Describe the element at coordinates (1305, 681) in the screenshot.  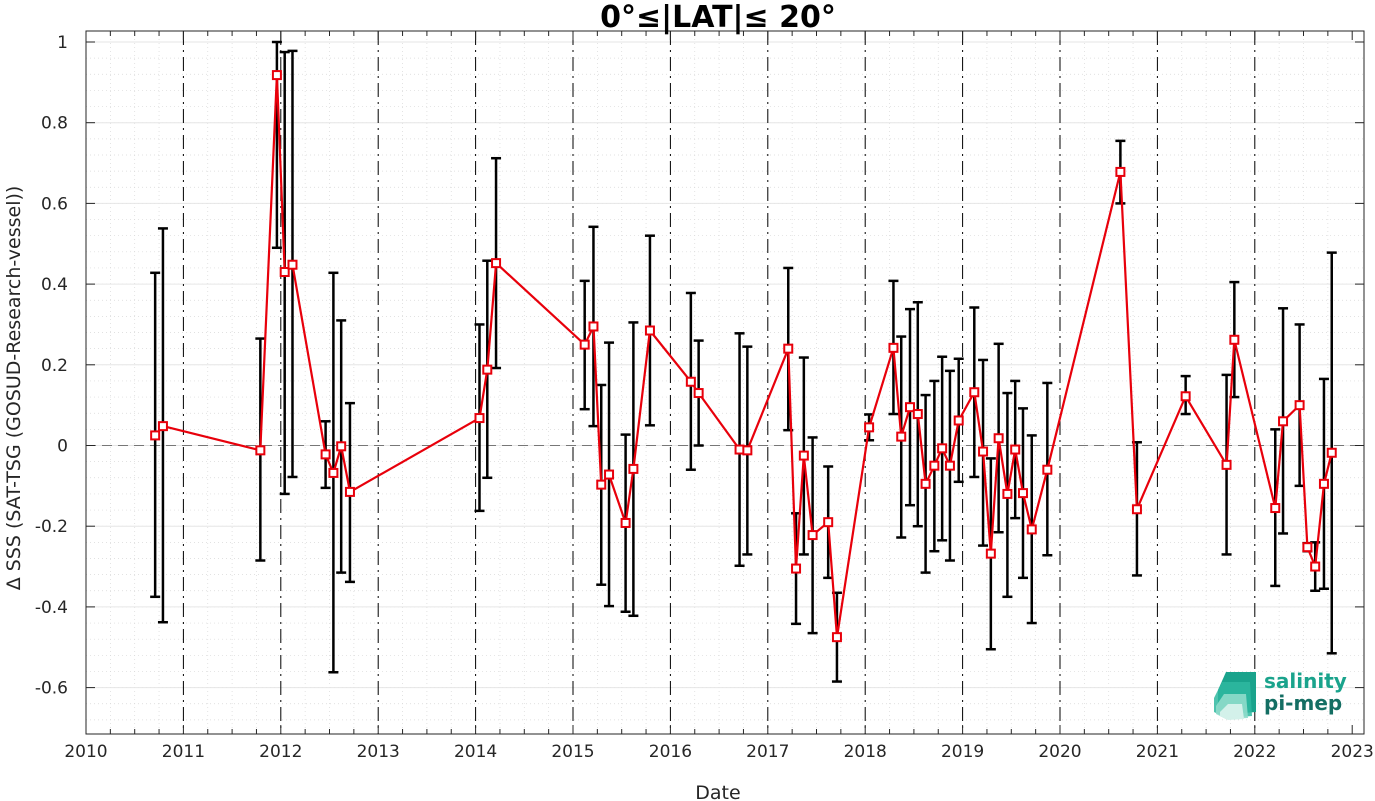
I see `logo-text-line1: salinity` at that location.